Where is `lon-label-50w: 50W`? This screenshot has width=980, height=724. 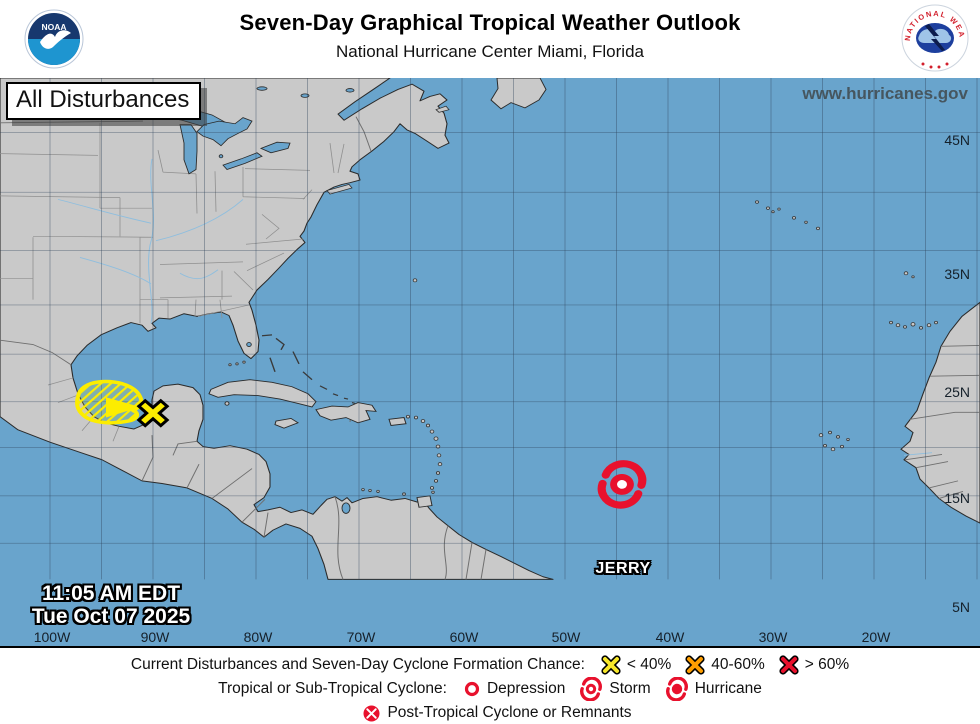
lon-label-50w: 50W is located at coordinates (566, 637).